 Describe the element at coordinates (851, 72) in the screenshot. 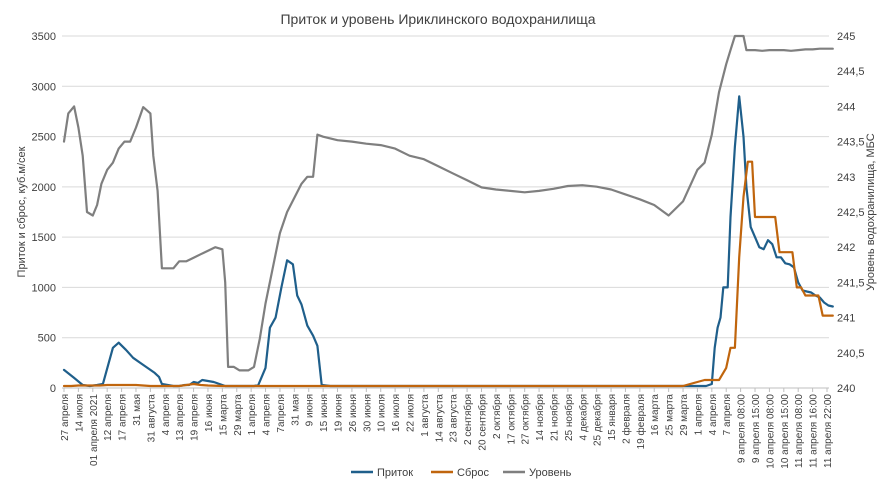

I see `right-tick-label: 244,5` at that location.